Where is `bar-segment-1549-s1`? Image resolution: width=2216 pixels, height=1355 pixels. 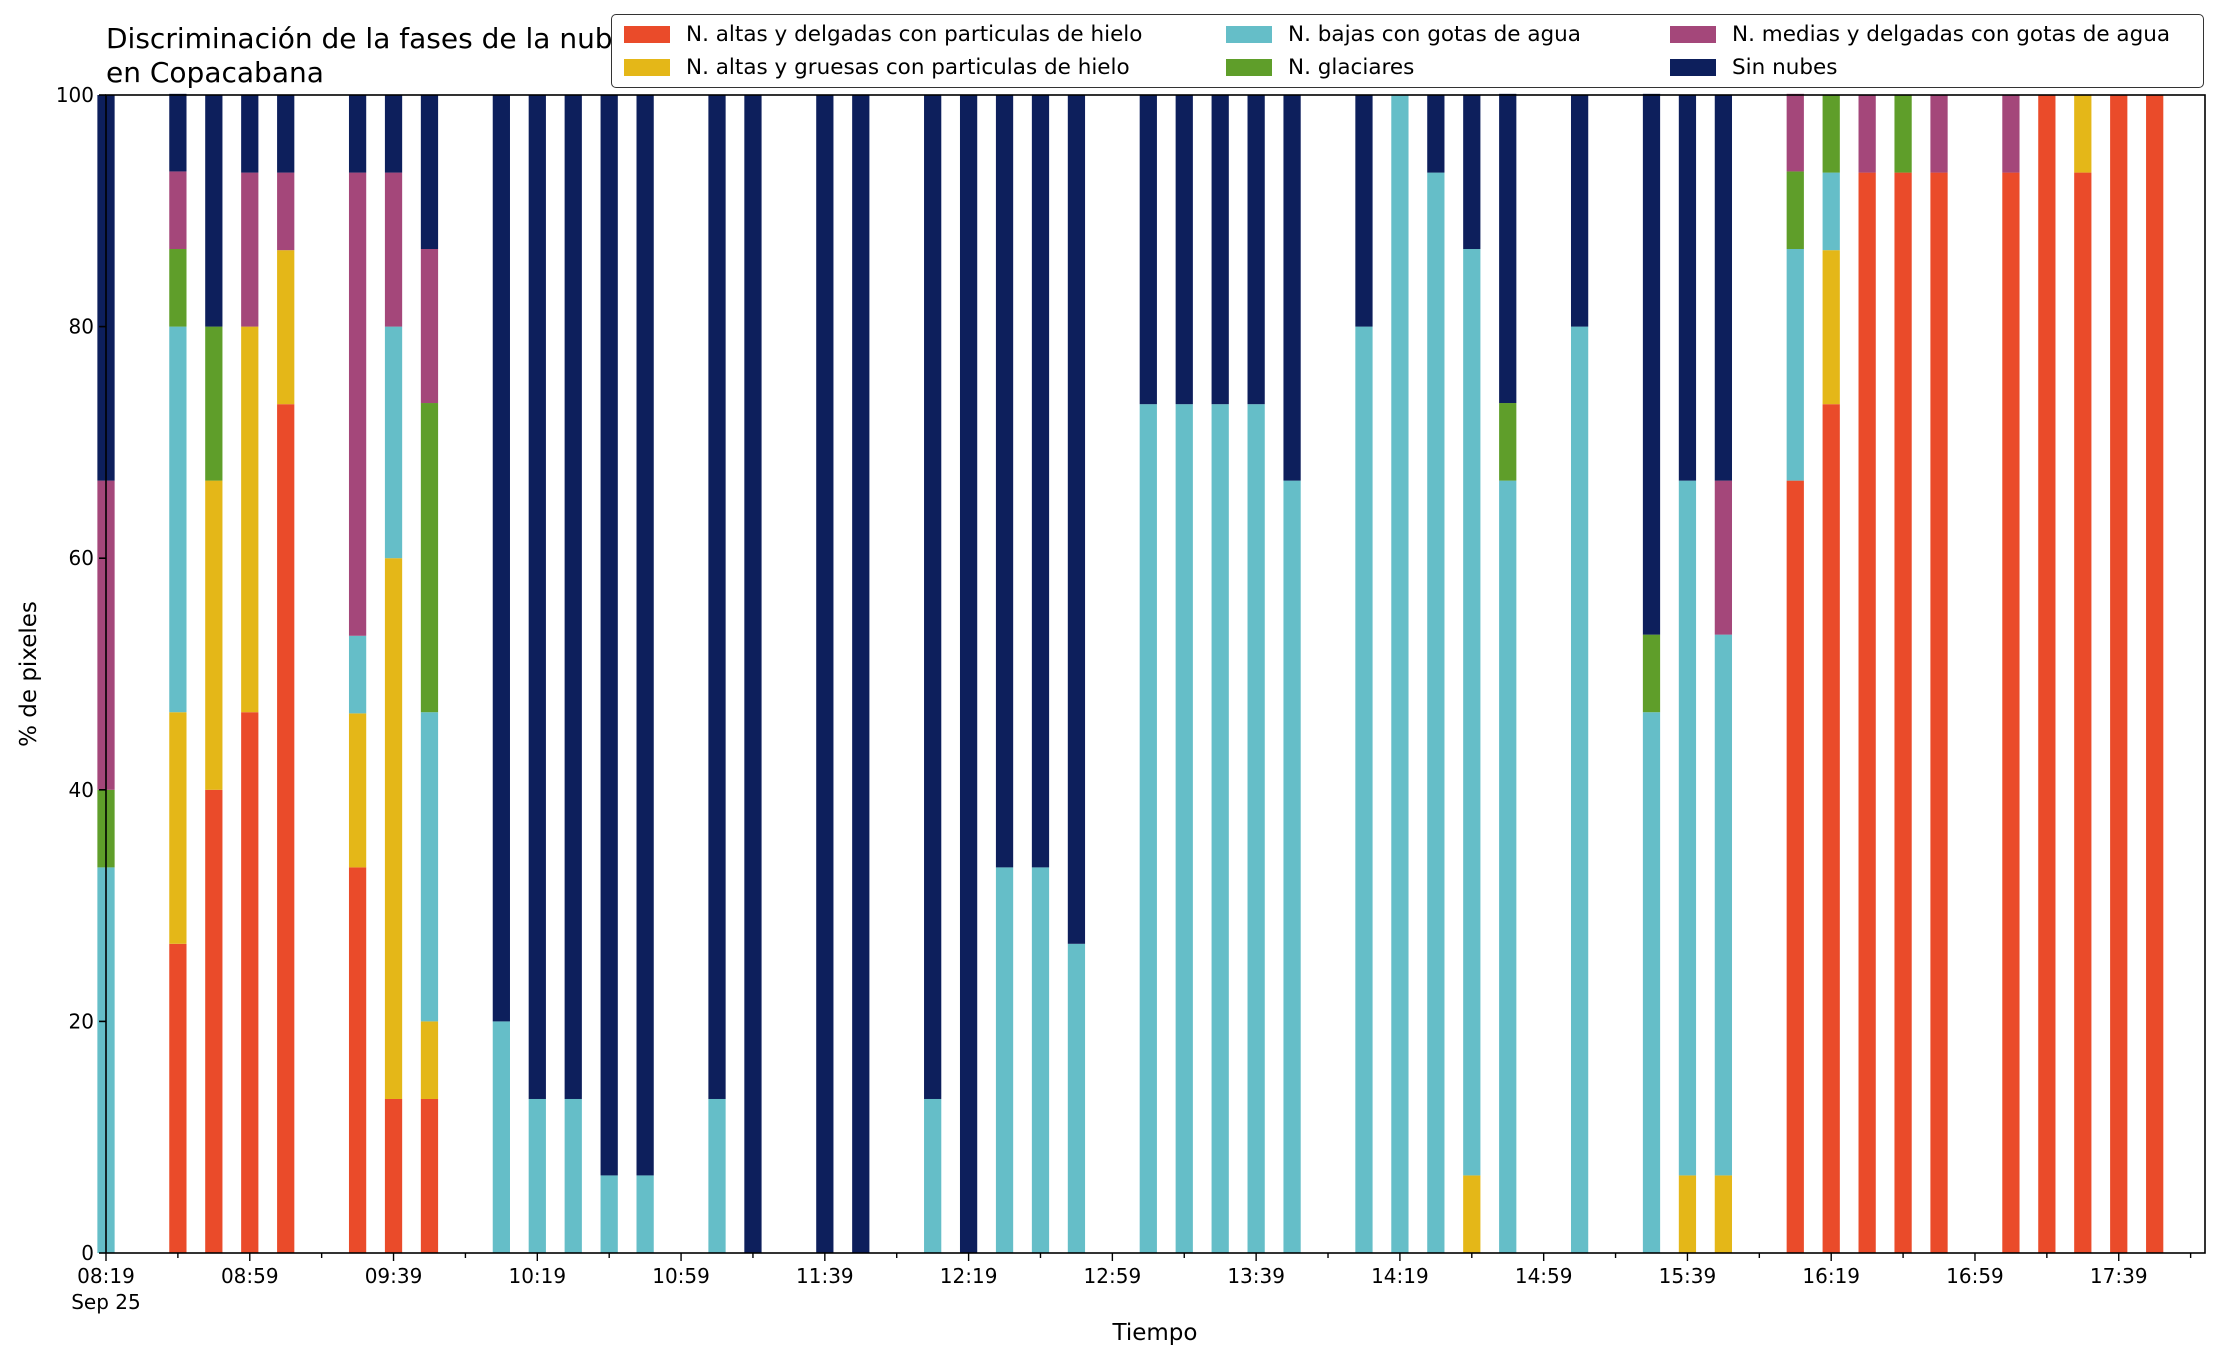
bar-segment-1549-s1 is located at coordinates (1723, 1214).